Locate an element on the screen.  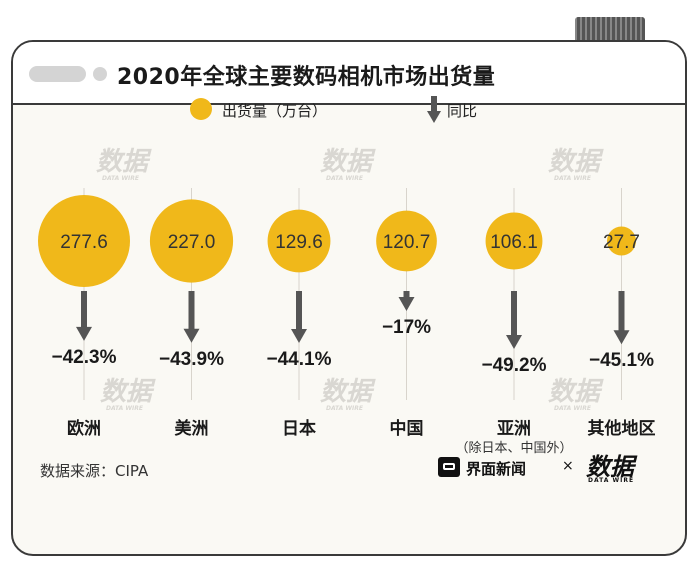
brand-name: 界面新闻 is located at coordinates (496, 469).